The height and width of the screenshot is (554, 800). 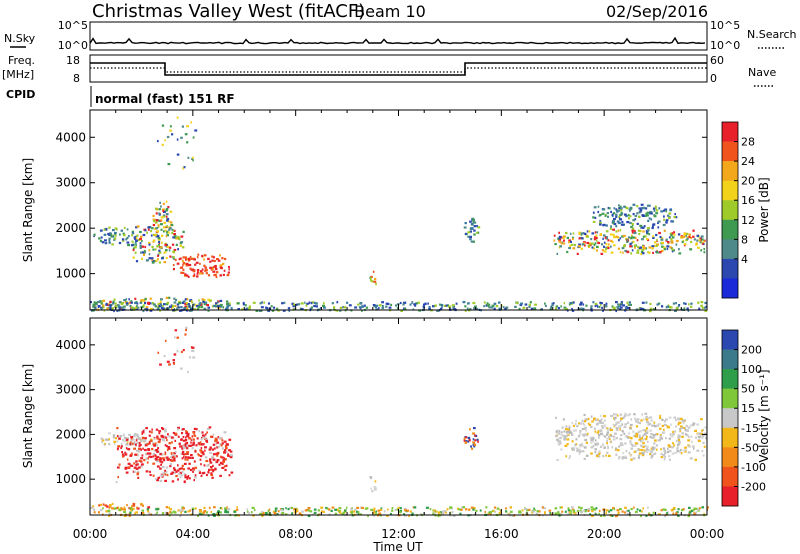 What do you see at coordinates (373, 278) in the screenshot?
I see `echo-region` at bounding box center [373, 278].